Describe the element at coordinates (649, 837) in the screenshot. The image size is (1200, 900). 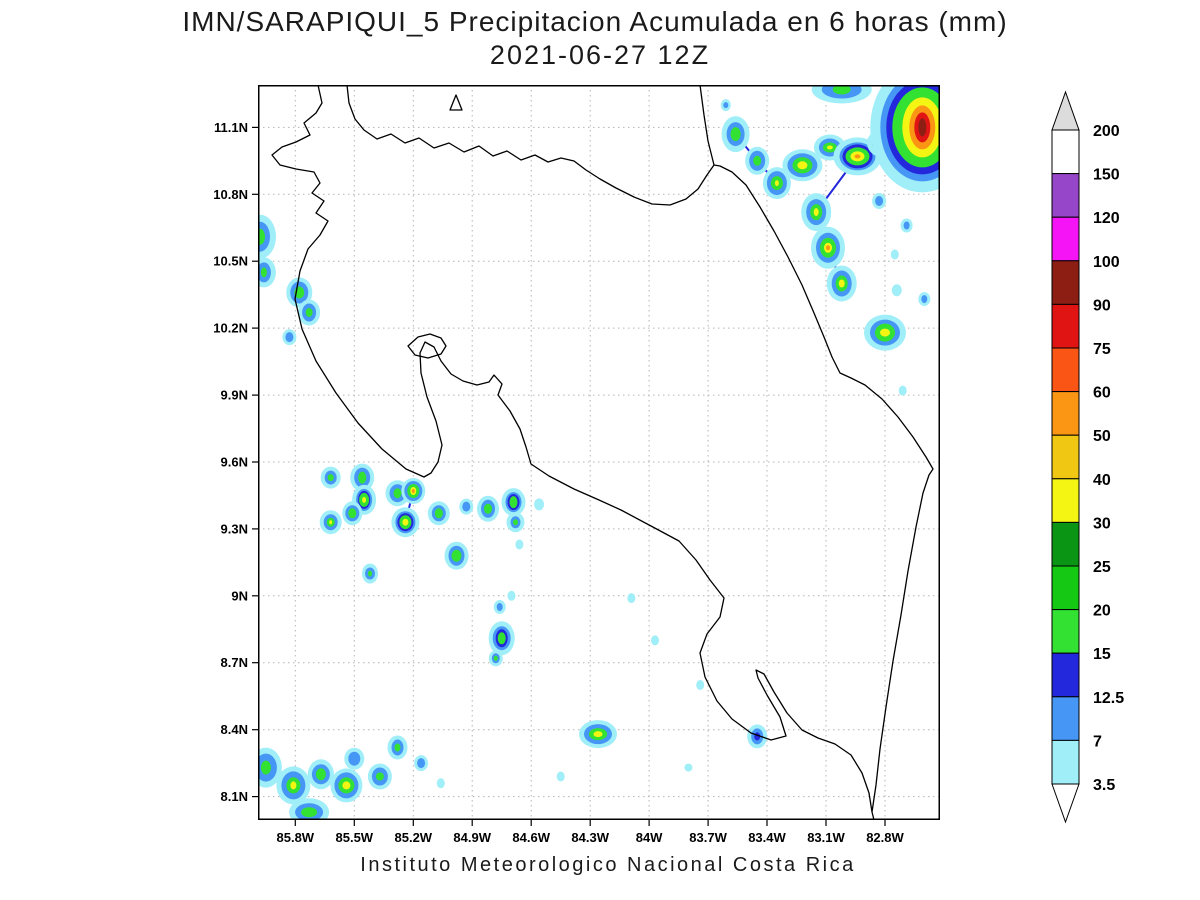
I see `x-tick-label: 84W` at that location.